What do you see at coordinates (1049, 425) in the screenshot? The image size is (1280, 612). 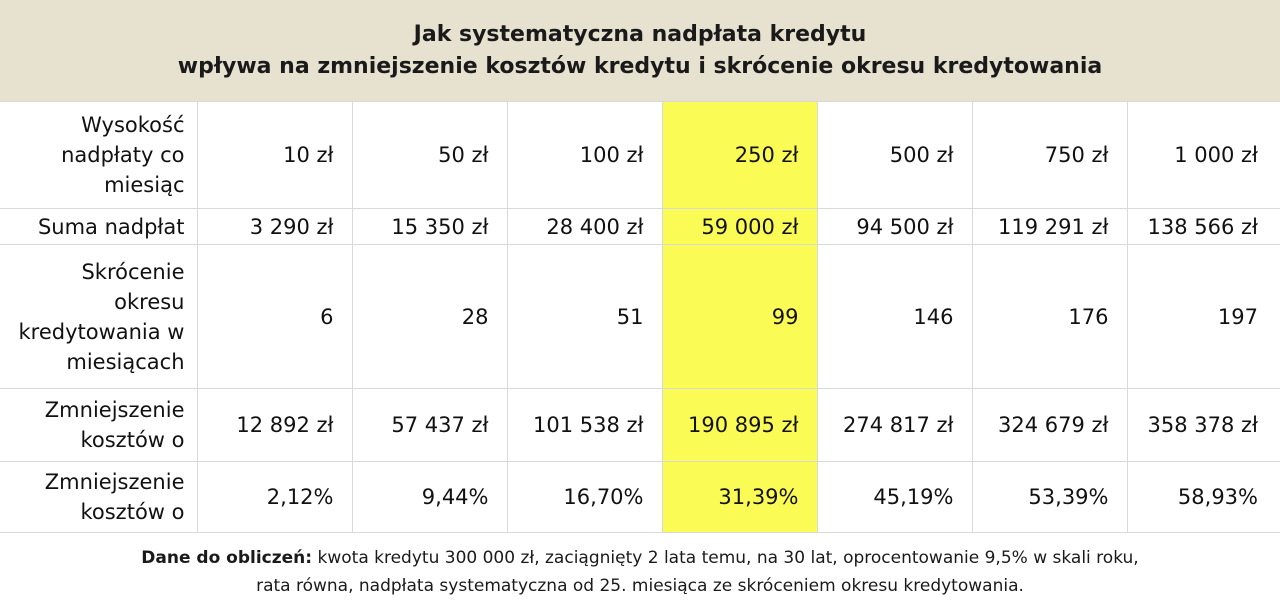 I see `table-cell: 324 679 zł` at bounding box center [1049, 425].